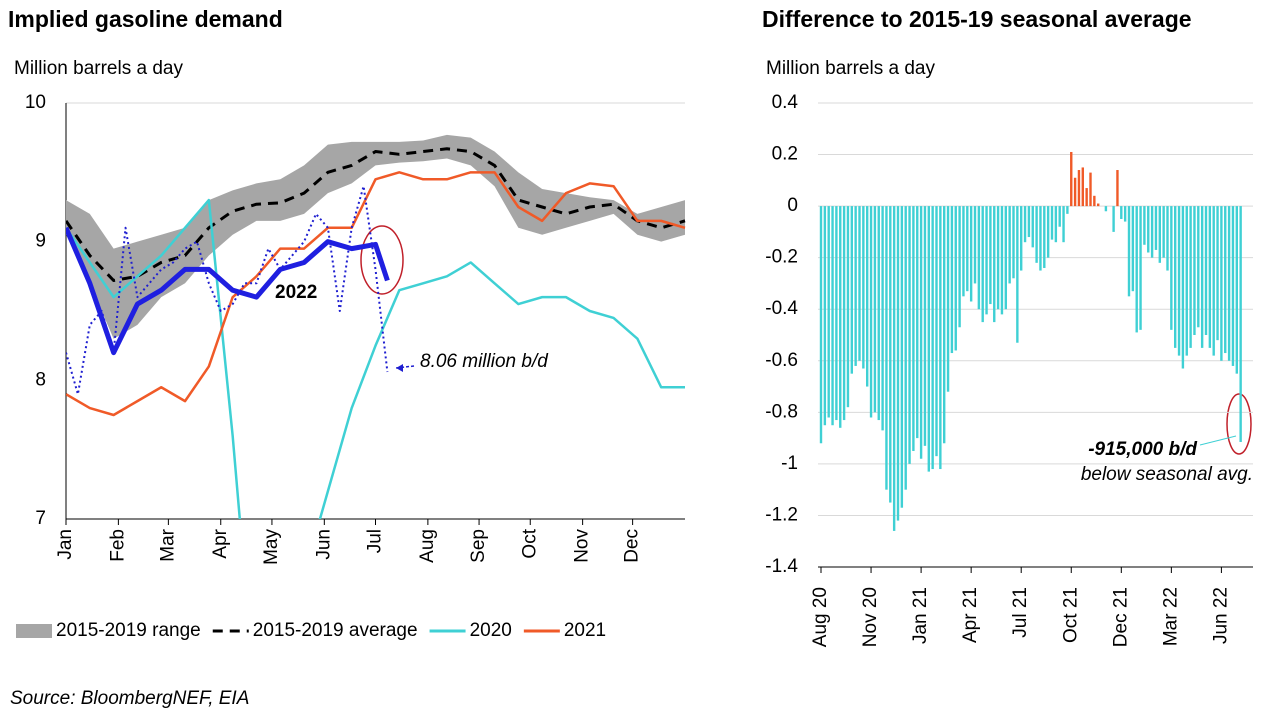 This screenshot has height=716, width=1280. Describe the element at coordinates (585, 630) in the screenshot. I see `legend-label: 2021` at that location.